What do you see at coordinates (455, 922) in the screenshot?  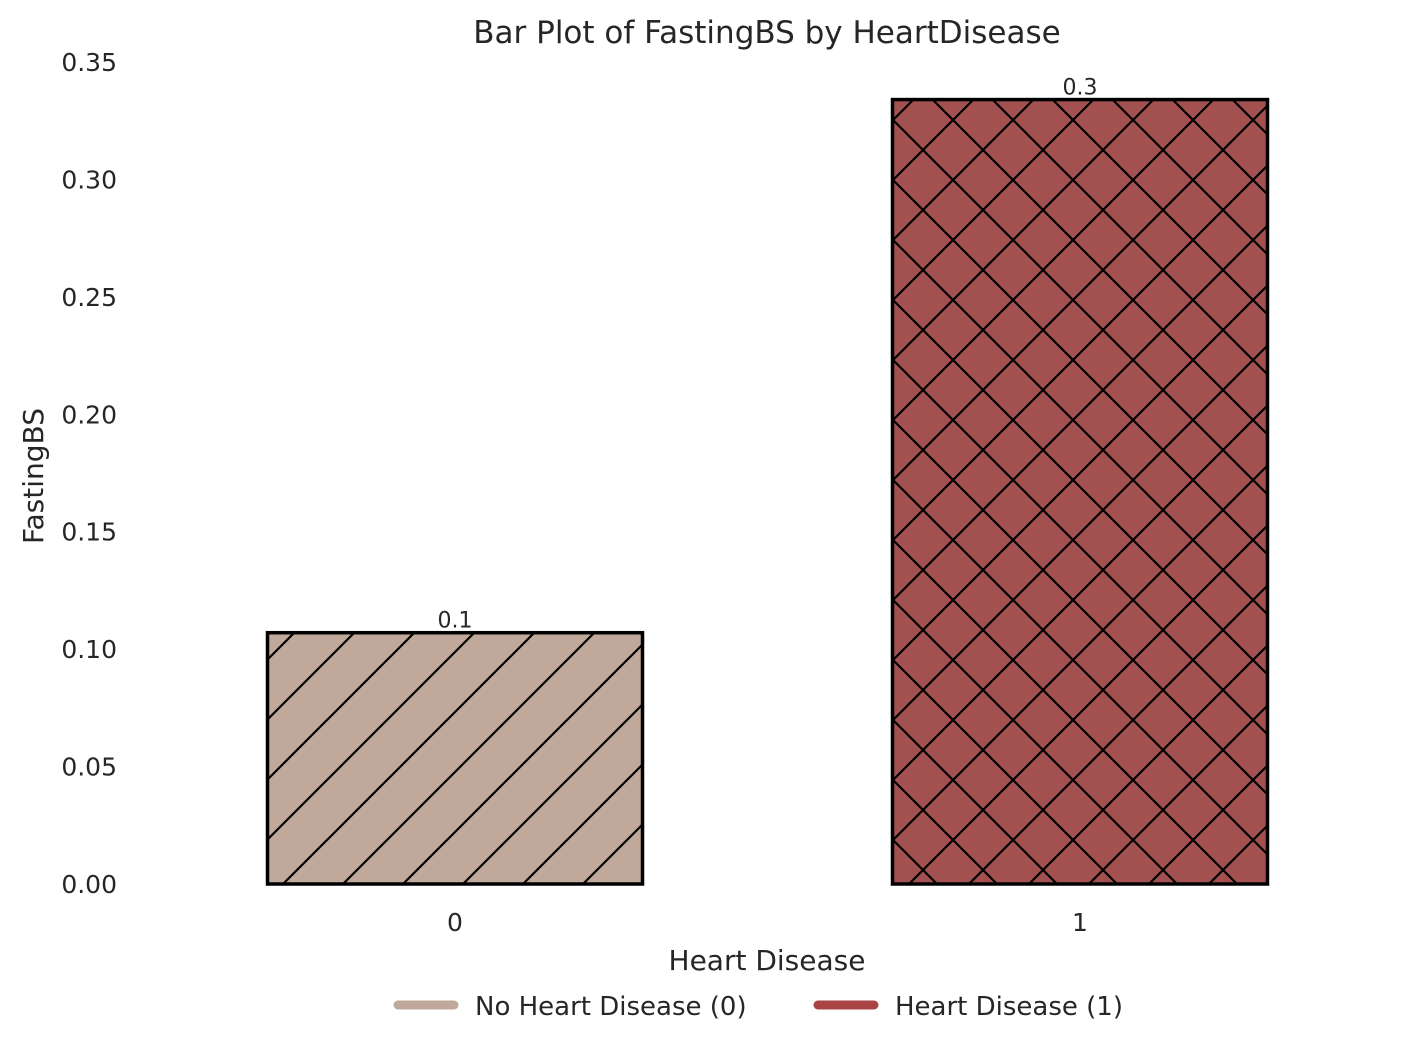 I see `x-tick-label: 0` at bounding box center [455, 922].